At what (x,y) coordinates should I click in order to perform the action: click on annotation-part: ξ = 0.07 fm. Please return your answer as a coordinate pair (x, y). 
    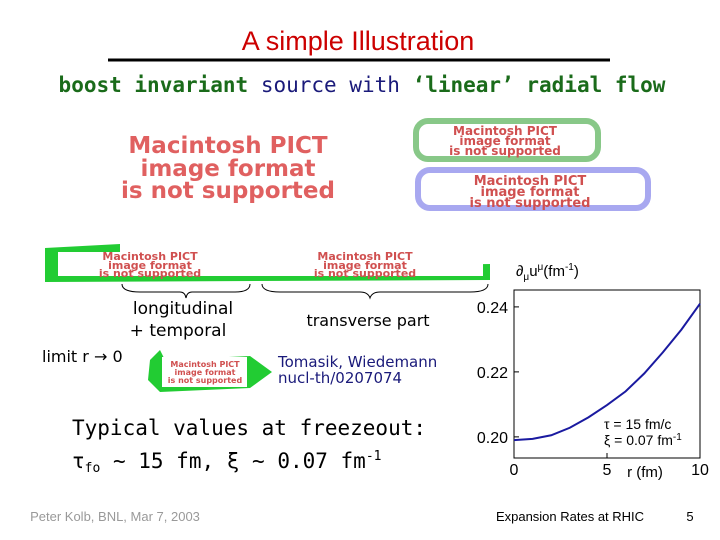
    Looking at the image, I should click on (638, 440).